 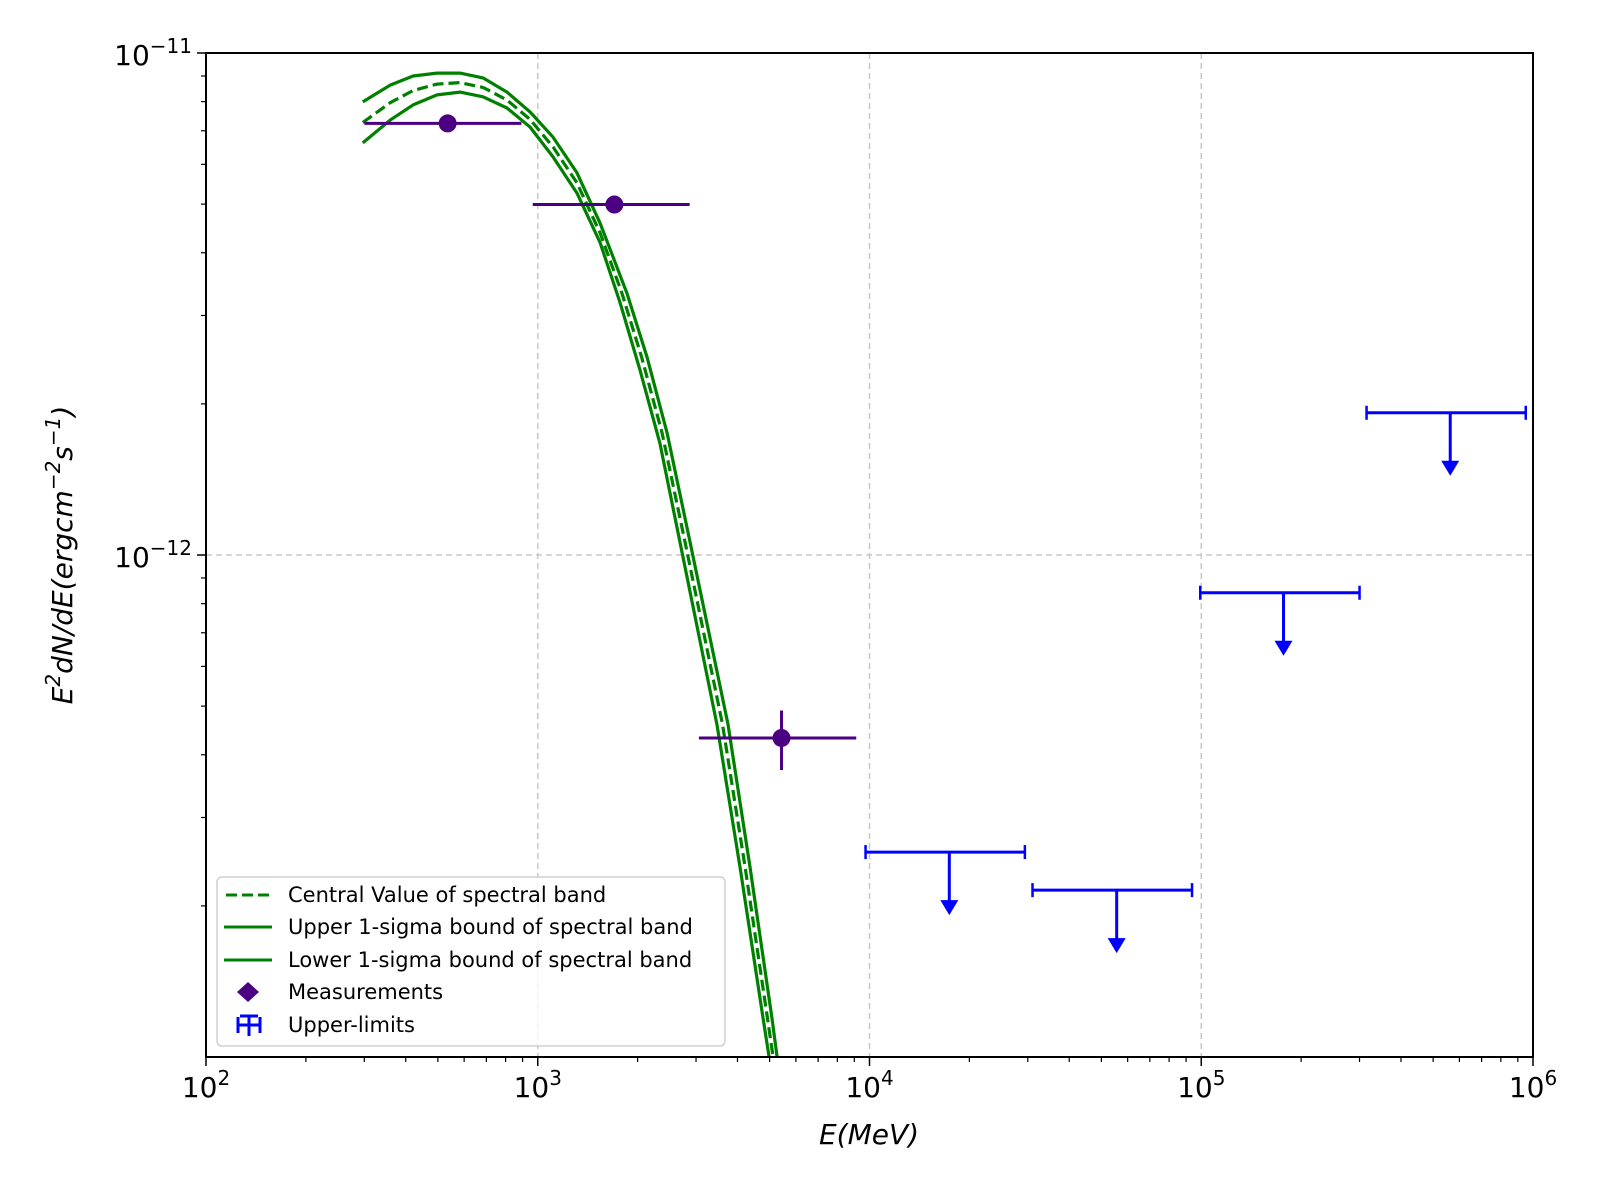 What do you see at coordinates (206, 1085) in the screenshot?
I see `x-tick-label: 10²` at bounding box center [206, 1085].